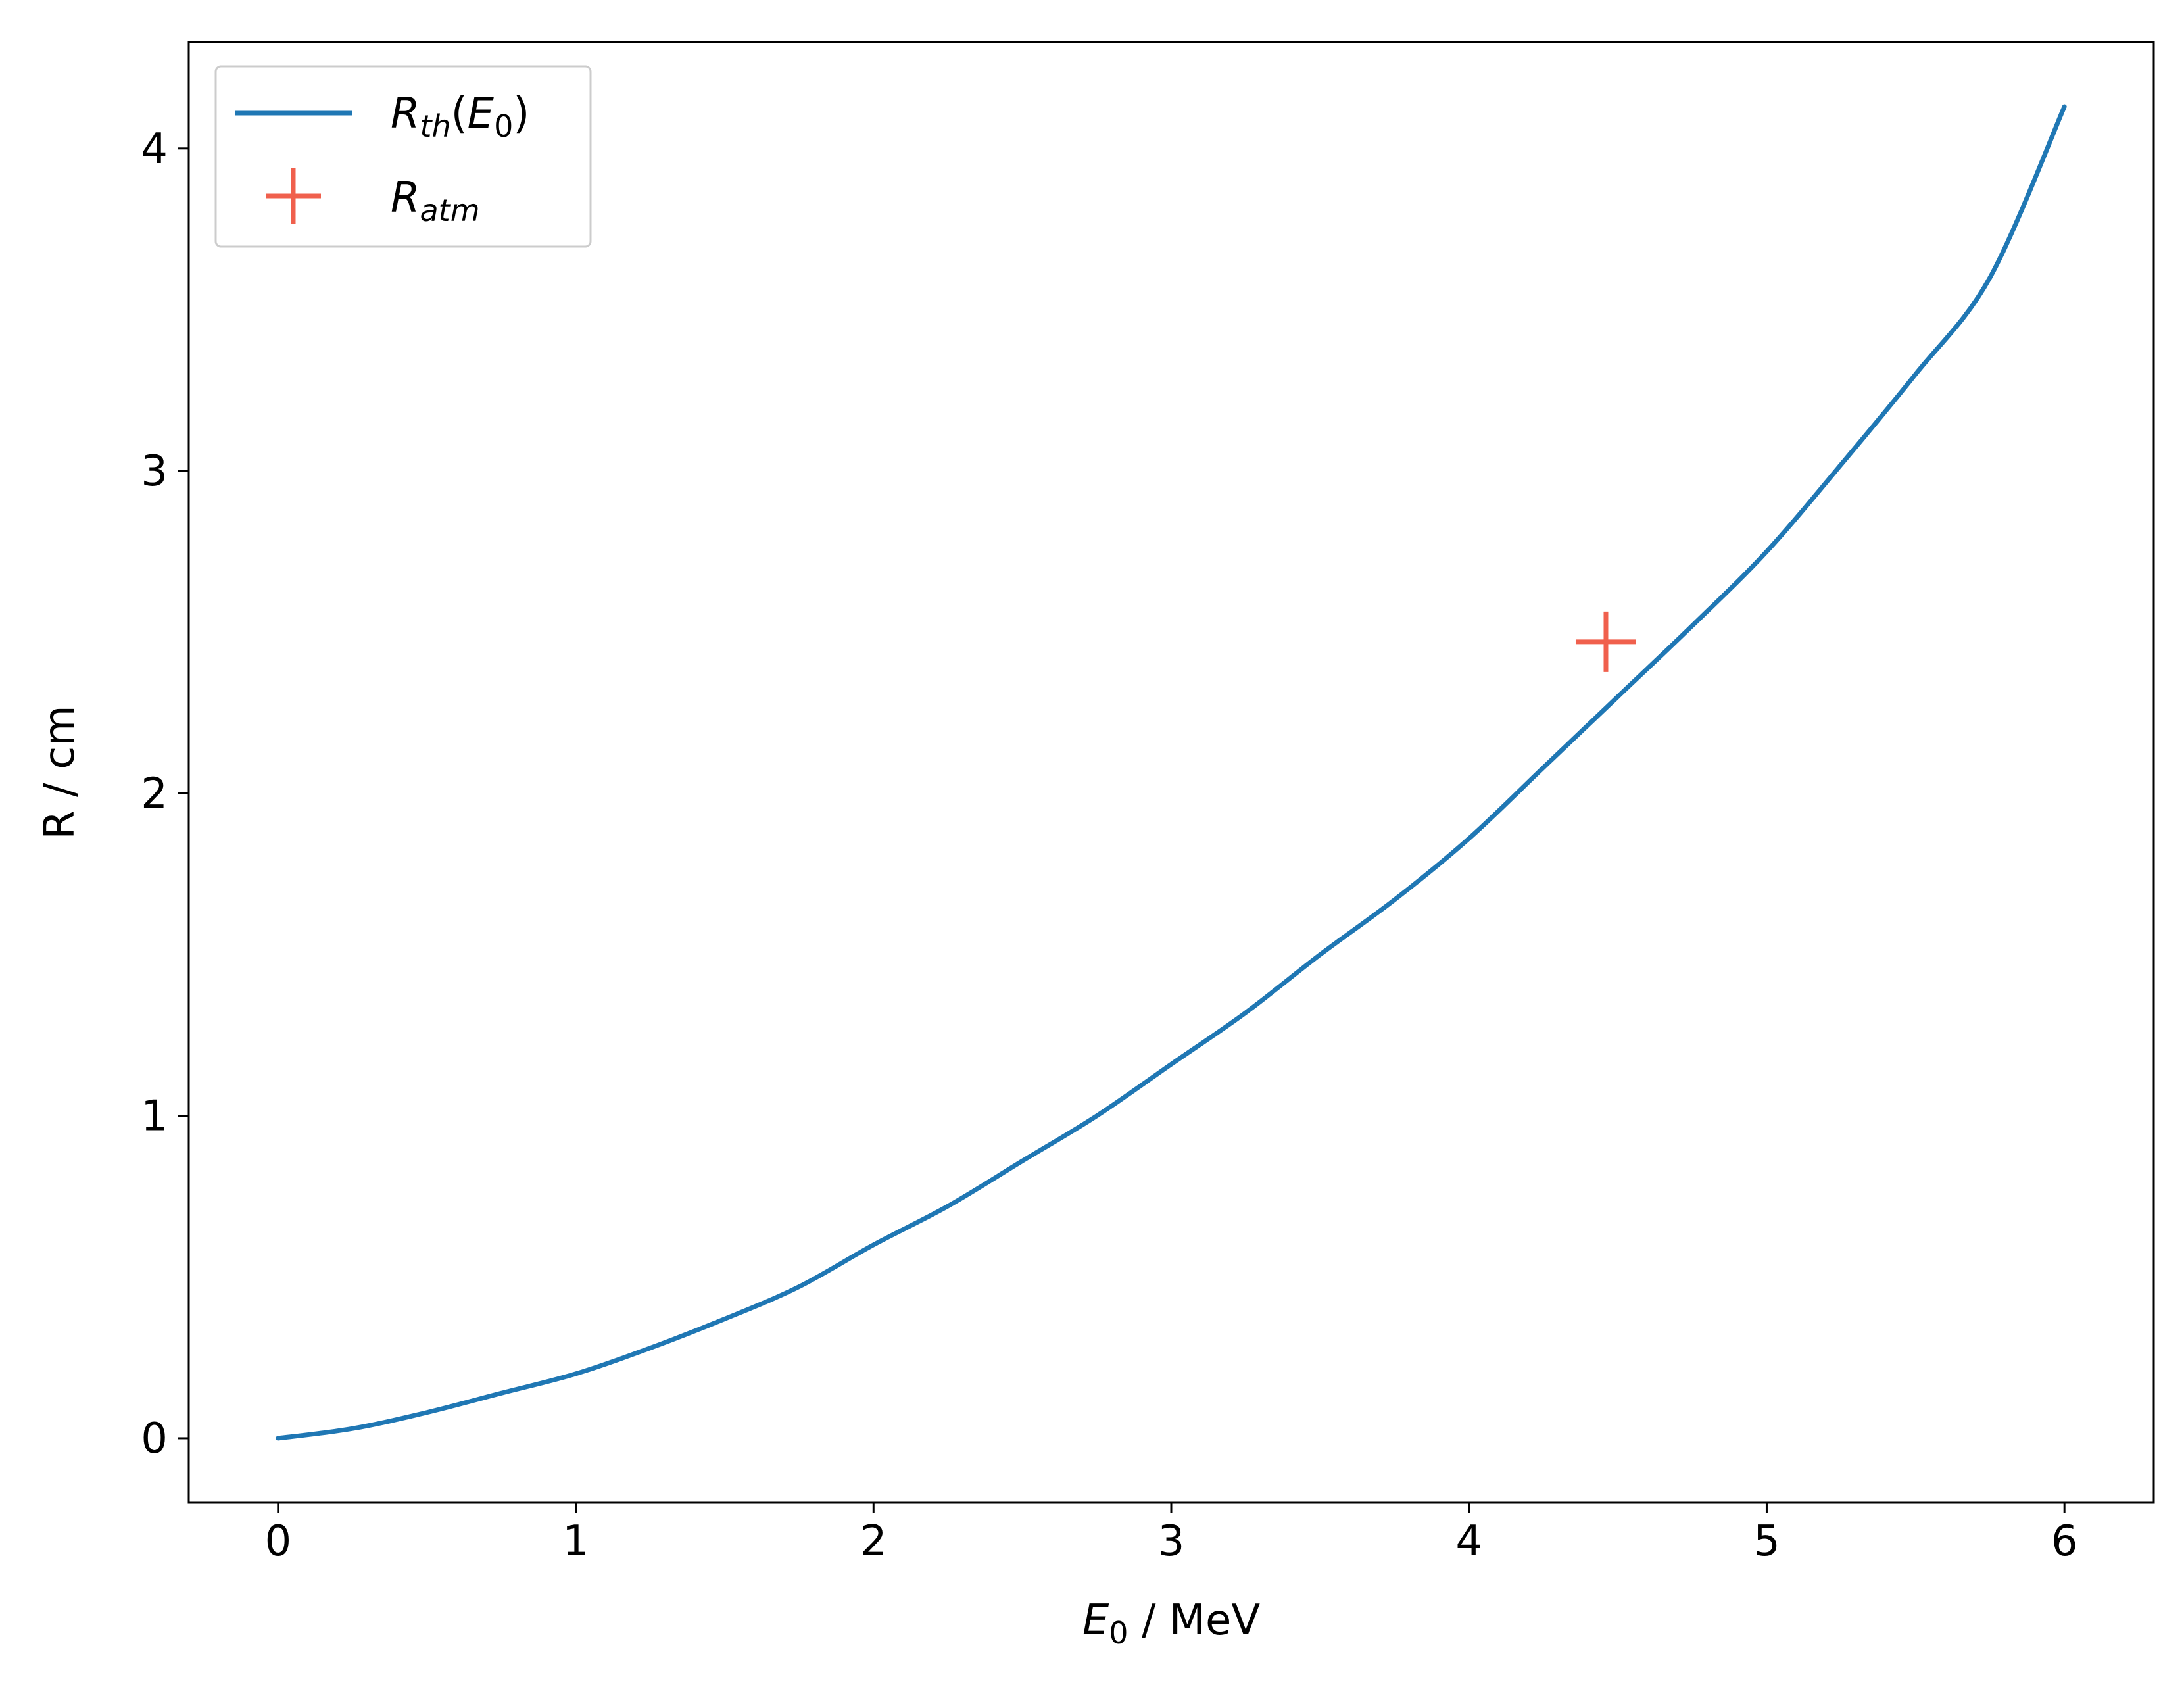  What do you see at coordinates (154, 471) in the screenshot?
I see `y-tick-label: 3` at bounding box center [154, 471].